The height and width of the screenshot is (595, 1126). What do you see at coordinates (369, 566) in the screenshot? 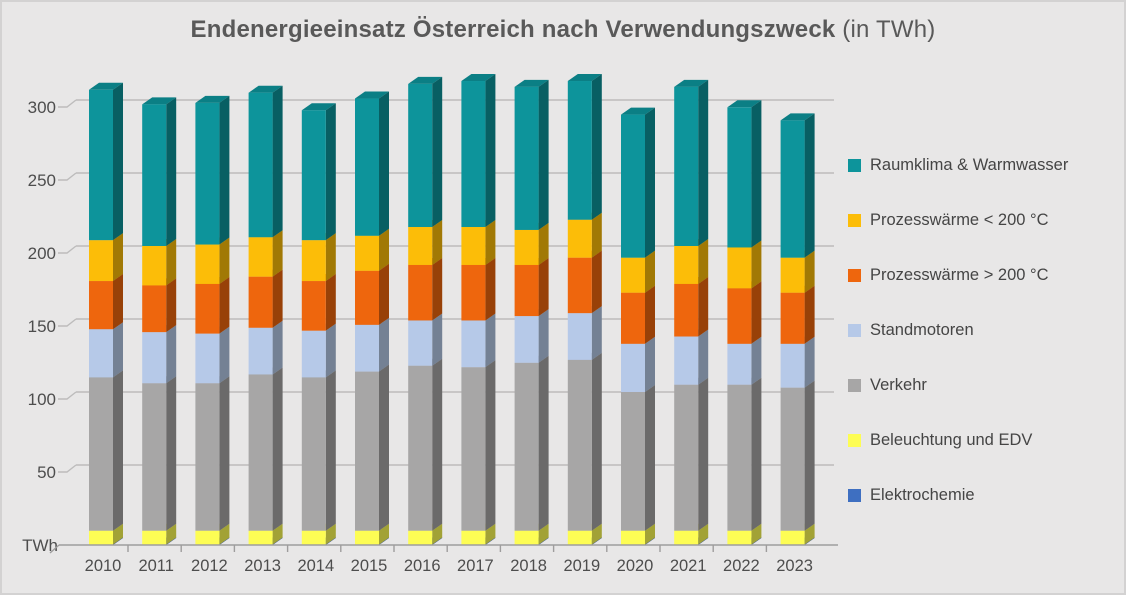
I see `x-axis-label: 2015` at bounding box center [369, 566].